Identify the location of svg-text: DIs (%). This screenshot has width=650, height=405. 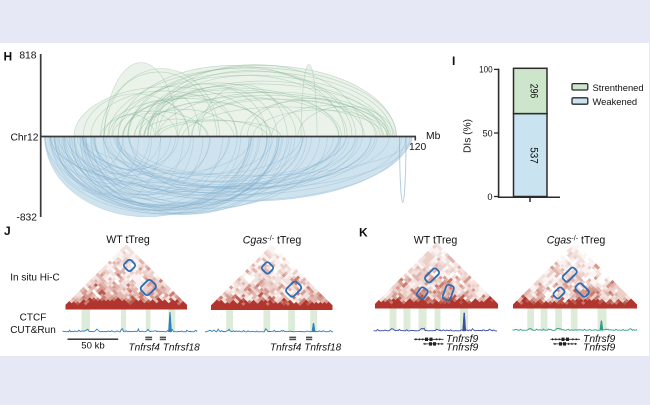
(468, 136).